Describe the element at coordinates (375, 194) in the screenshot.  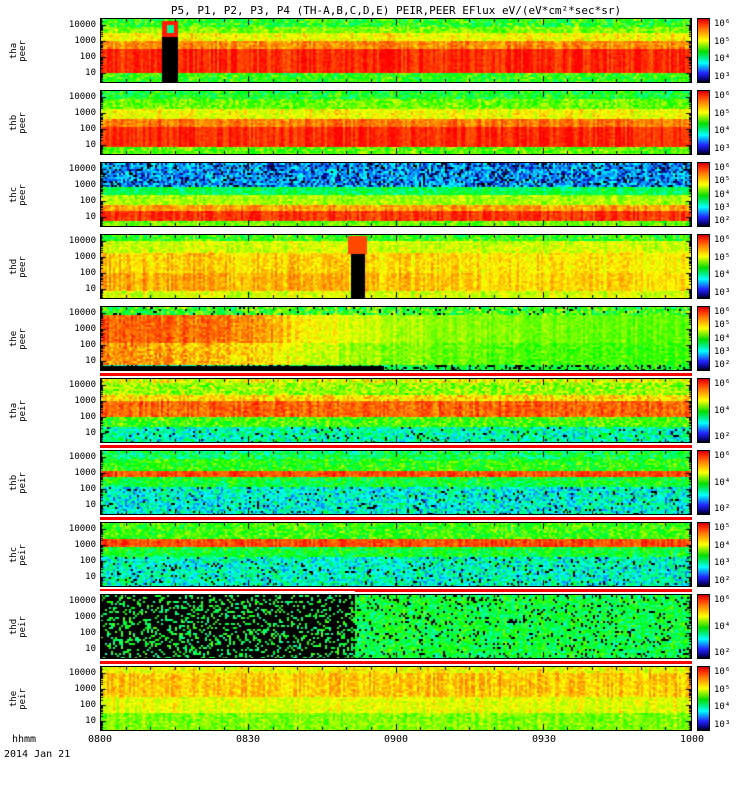
I see `spectro-panel-thc_peer: thc peer 10000 1000 100 10 10⁶ 10⁵ 10⁴ 10³ 10²` at that location.